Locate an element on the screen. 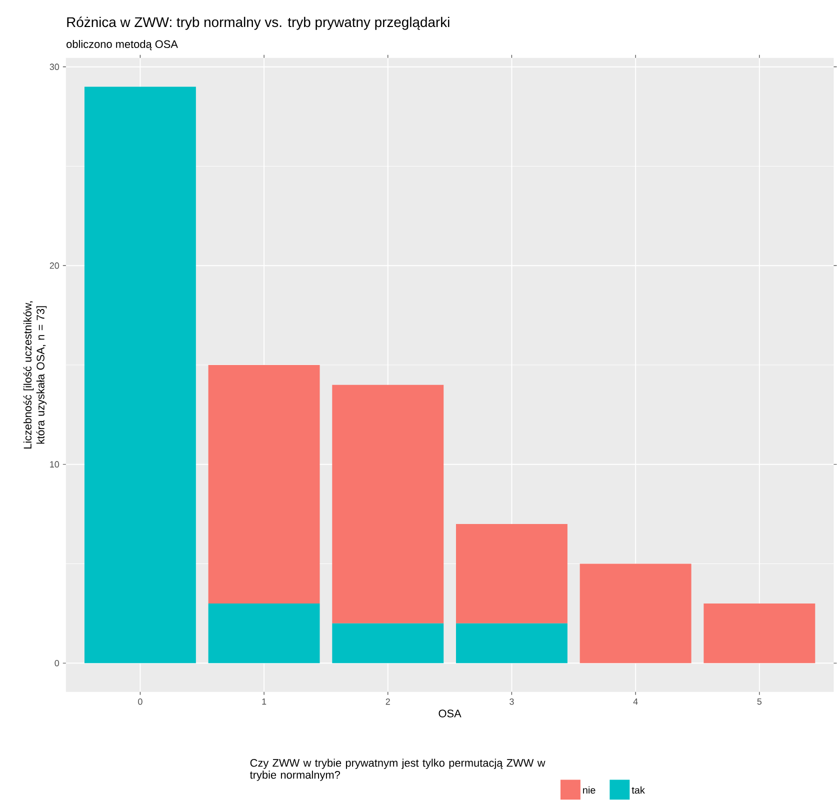 Image resolution: width=837 pixels, height=802 pixels. y-tick-label: 30 is located at coordinates (55, 67).